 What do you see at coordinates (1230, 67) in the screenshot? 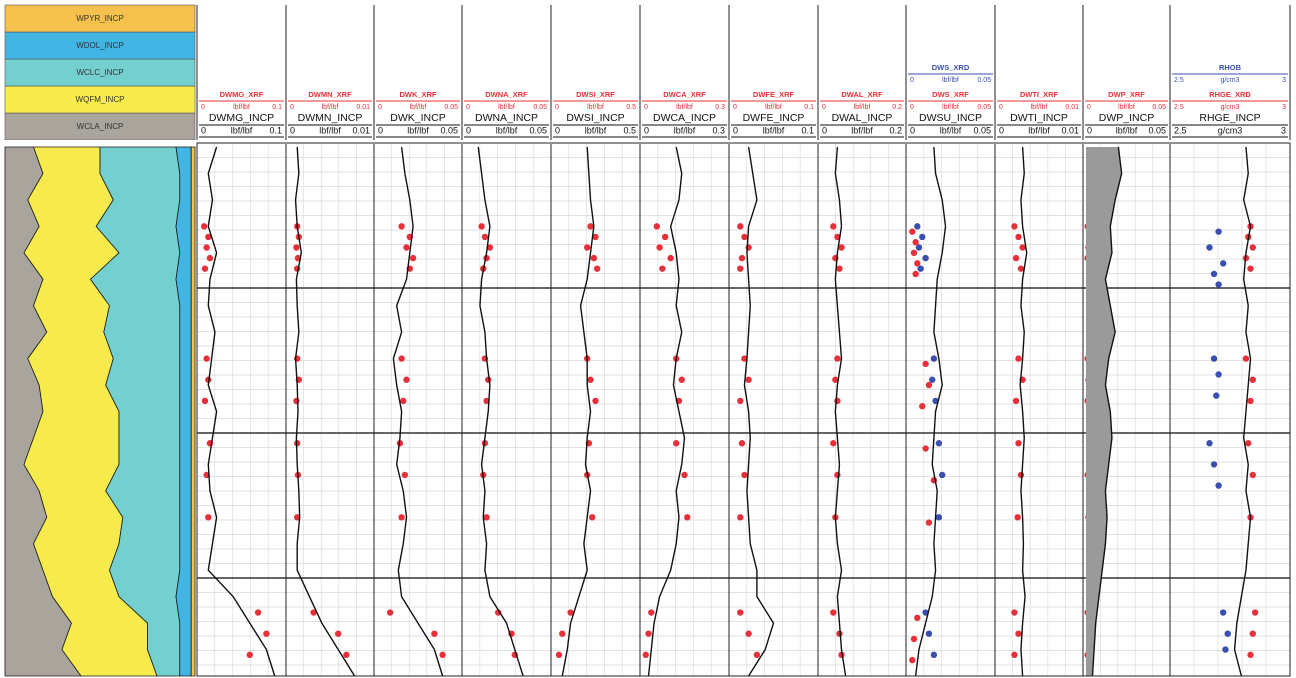
I see `track-name: RHOB` at bounding box center [1230, 67].